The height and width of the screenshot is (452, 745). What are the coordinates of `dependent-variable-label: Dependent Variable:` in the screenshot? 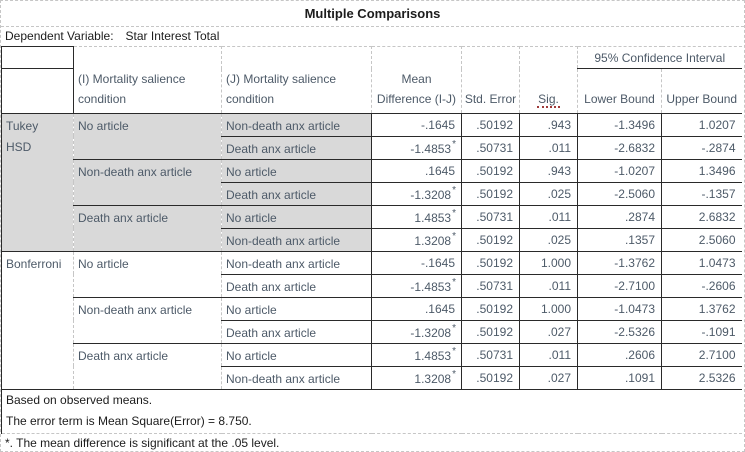 It's located at (59, 36).